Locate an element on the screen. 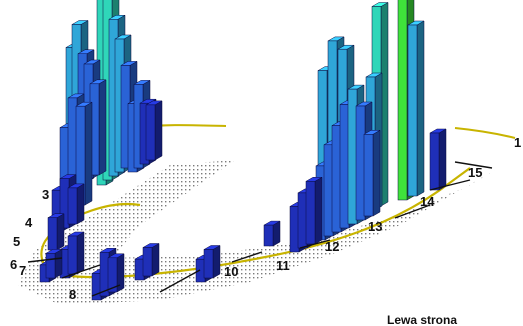 The image size is (523, 326). label-15: 15 is located at coordinates (475, 172).